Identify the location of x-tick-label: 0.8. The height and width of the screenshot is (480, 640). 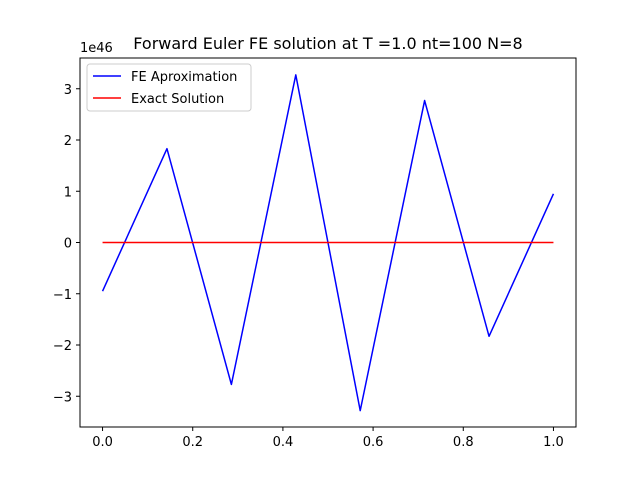
(463, 442).